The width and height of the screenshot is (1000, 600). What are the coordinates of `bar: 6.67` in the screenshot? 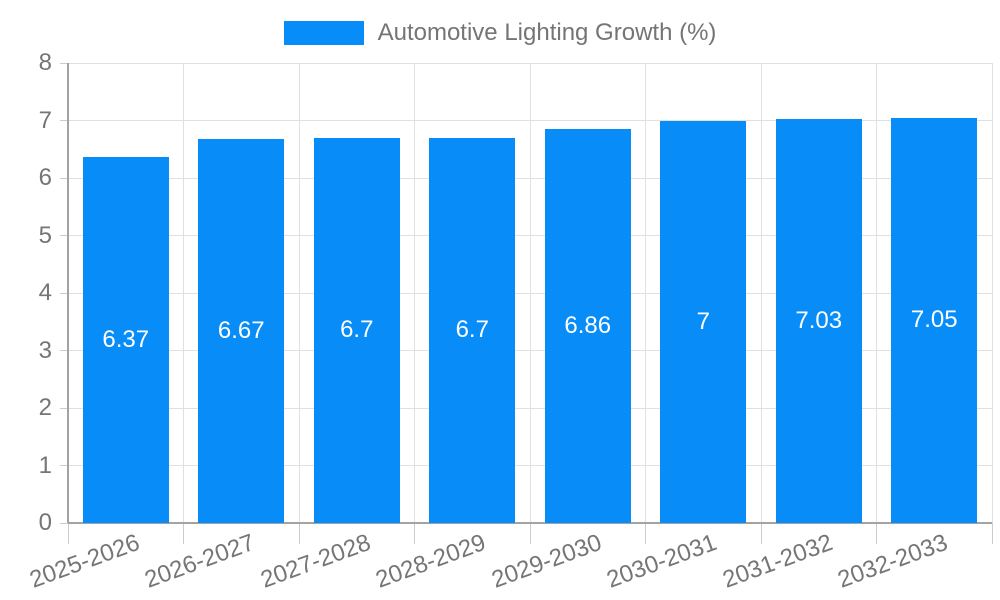 It's located at (241, 331).